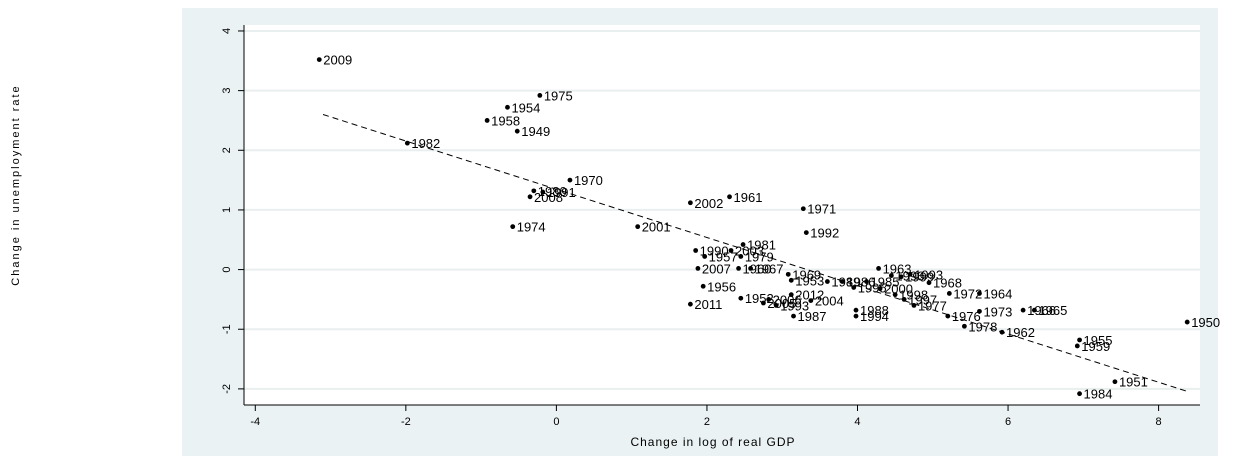 This screenshot has height=460, width=1235. What do you see at coordinates (425, 143) in the screenshot?
I see `data-point-label: 1982` at bounding box center [425, 143].